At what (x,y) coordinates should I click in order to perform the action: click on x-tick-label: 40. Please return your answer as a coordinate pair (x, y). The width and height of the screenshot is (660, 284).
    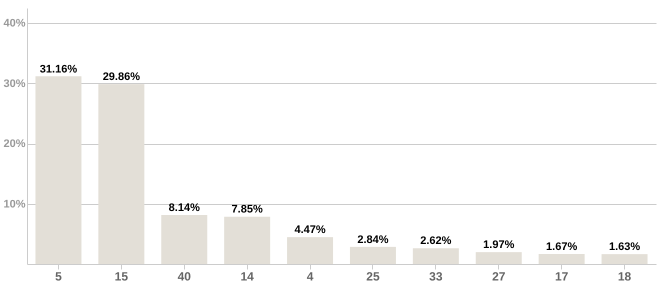
    Looking at the image, I should click on (185, 277).